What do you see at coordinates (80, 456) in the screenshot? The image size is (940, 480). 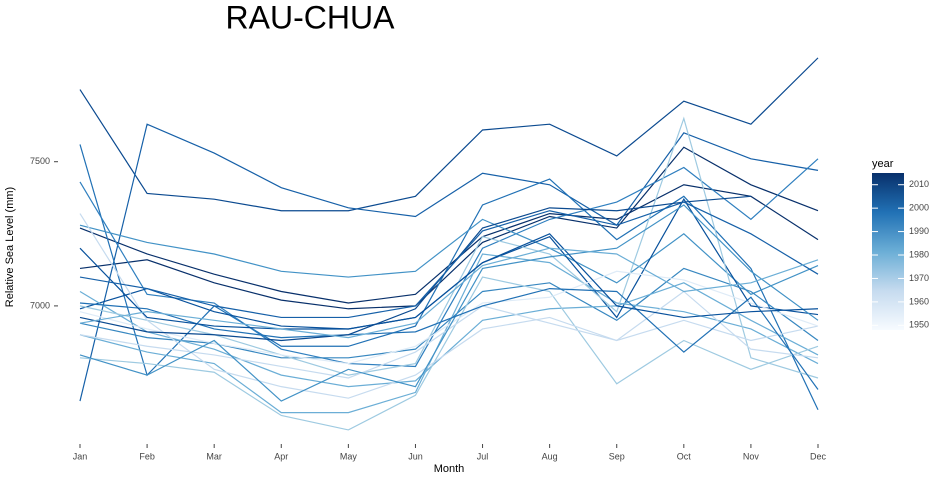 I see `x-tick-label: Jan` at bounding box center [80, 456].